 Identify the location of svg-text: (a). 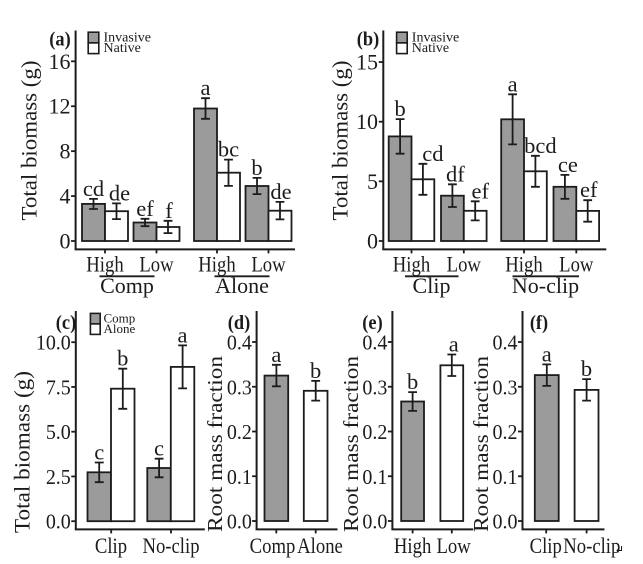
(59, 40).